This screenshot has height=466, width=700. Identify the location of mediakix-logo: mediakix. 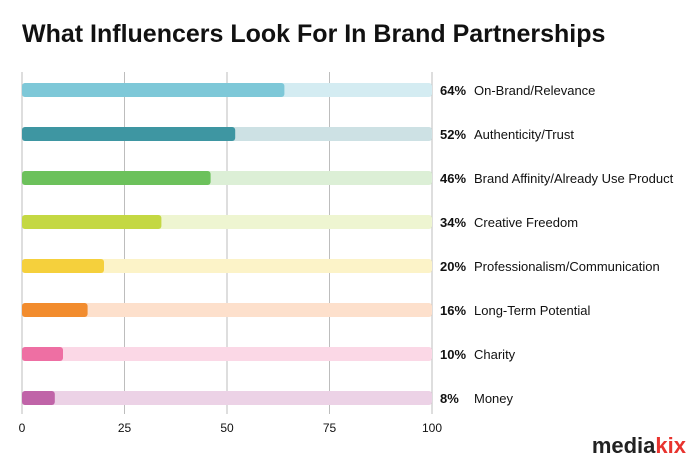
(639, 445).